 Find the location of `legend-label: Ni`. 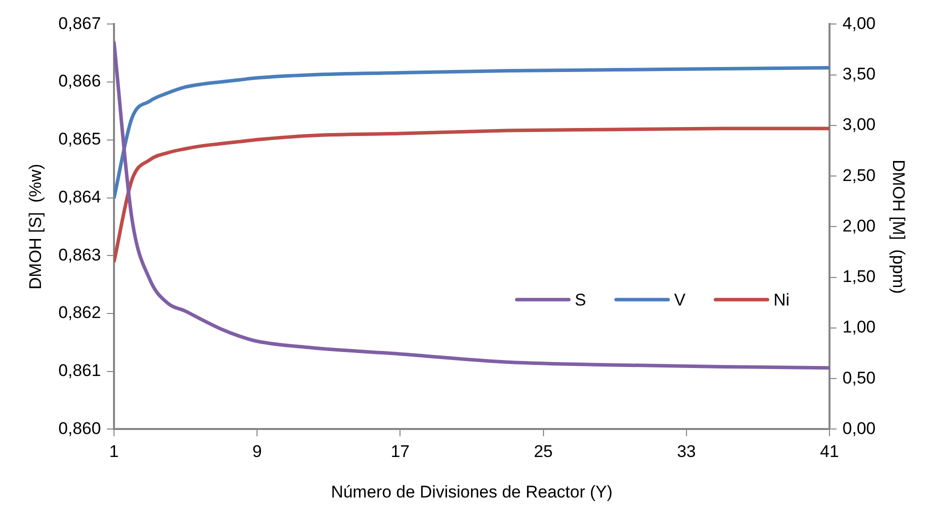

legend-label: Ni is located at coordinates (781, 300).